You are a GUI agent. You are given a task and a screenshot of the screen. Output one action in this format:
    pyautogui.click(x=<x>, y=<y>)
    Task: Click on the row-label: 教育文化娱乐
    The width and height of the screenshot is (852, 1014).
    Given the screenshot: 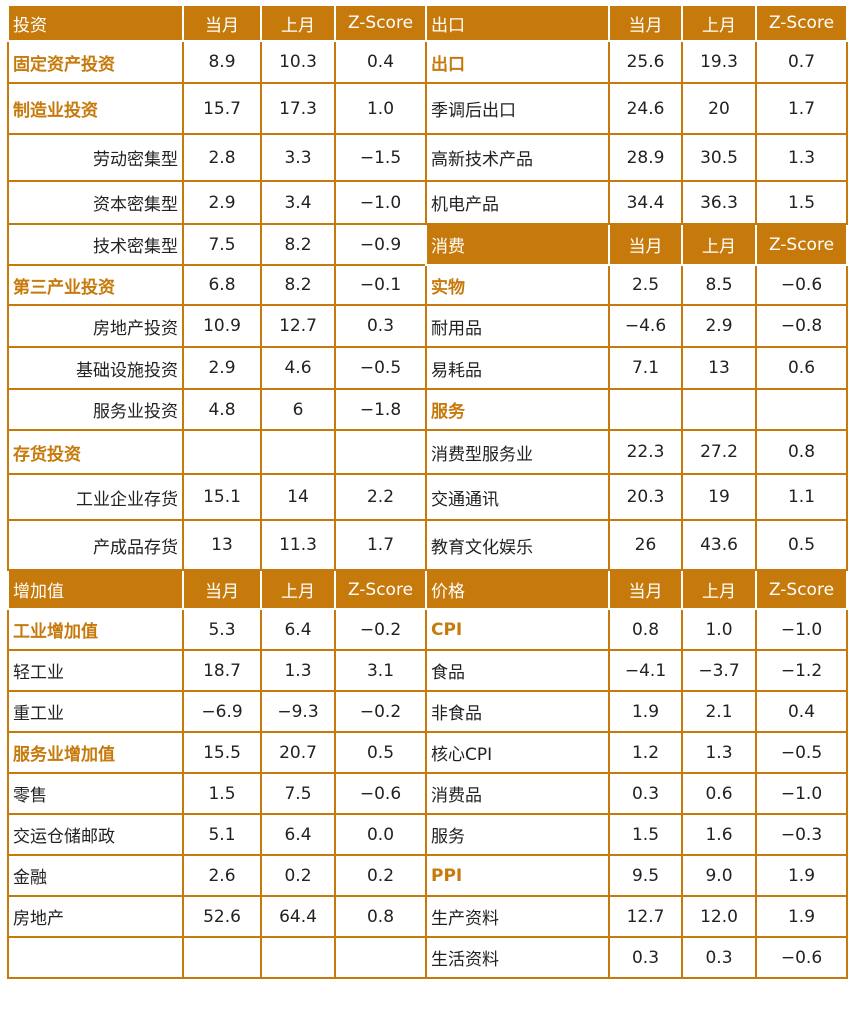 What is the action you would take?
    pyautogui.click(x=517, y=545)
    